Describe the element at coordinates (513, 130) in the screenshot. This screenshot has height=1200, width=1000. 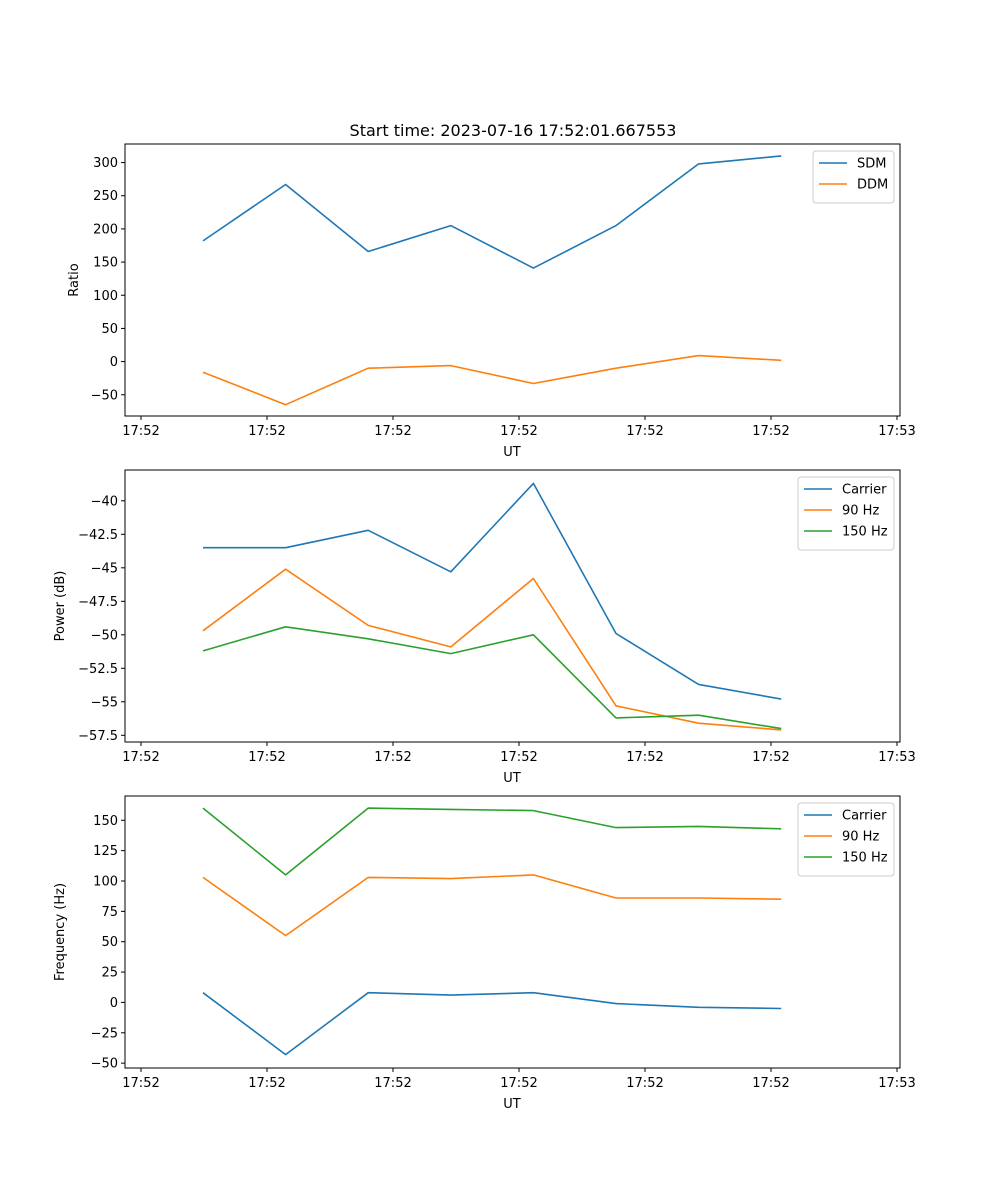
I see `figure-title: Start time: 2023-07-16 17:52:01.667553` at that location.